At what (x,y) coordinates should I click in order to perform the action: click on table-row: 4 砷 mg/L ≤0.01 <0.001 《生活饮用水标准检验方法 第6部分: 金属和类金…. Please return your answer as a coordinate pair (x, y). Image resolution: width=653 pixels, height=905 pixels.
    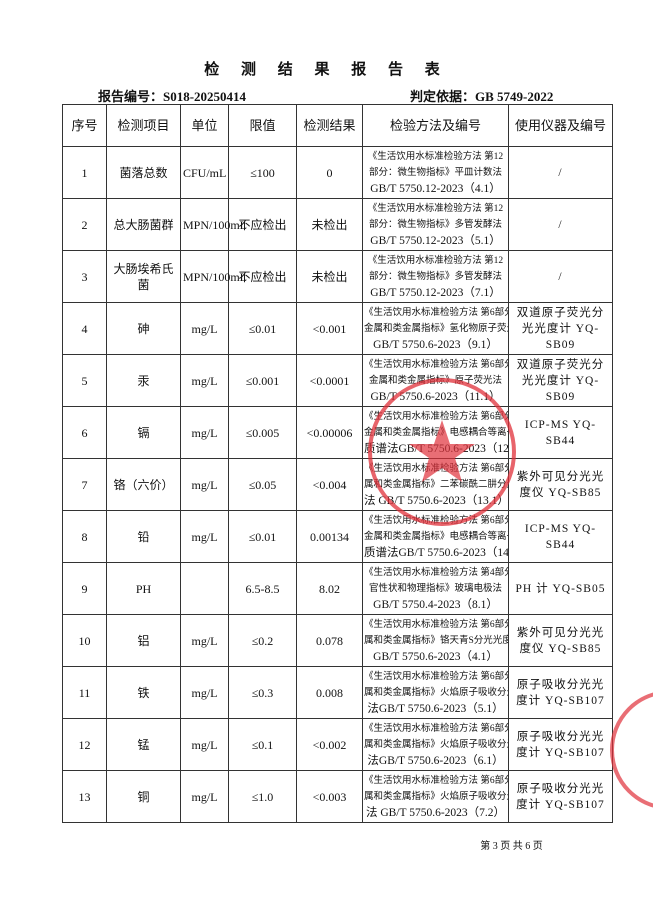
    Looking at the image, I should click on (337, 328).